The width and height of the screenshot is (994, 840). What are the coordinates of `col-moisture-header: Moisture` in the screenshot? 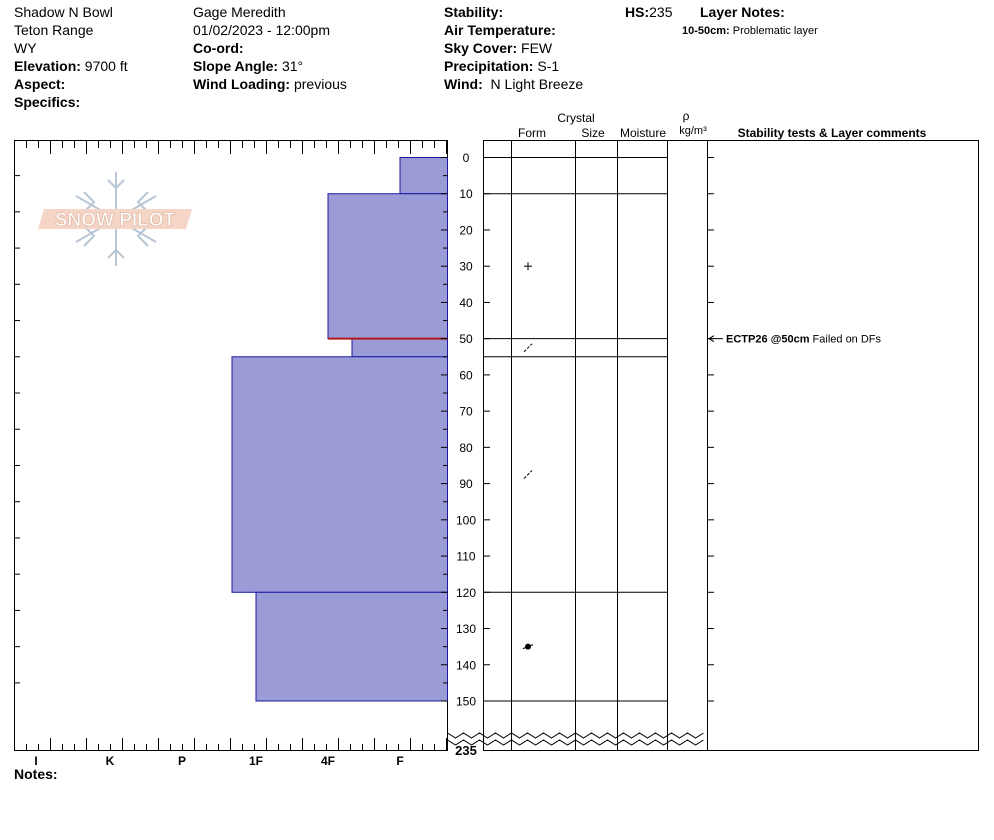 It's located at (643, 133).